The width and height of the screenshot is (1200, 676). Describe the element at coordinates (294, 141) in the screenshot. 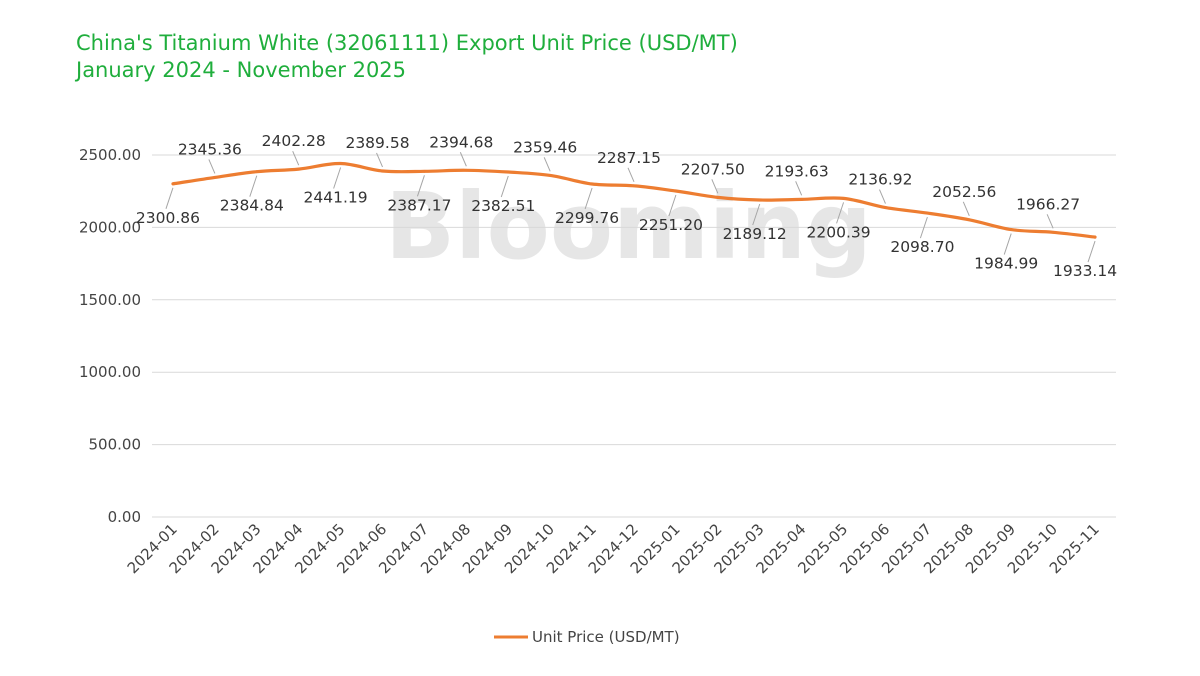

I see `data-label: 2402.28` at that location.